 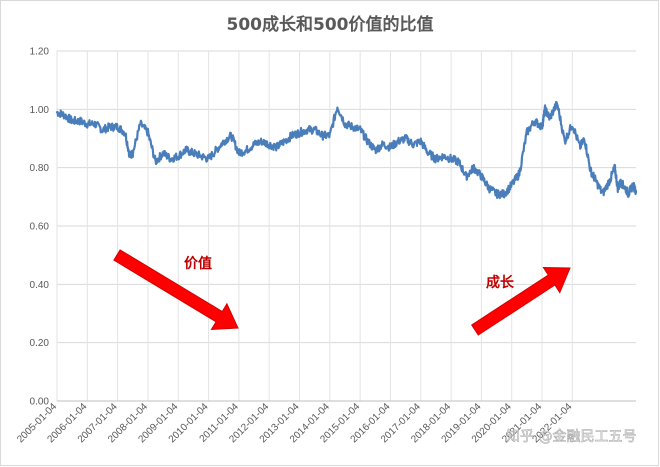 I want to click on y-tick-label: 0.20, so click(x=40, y=343).